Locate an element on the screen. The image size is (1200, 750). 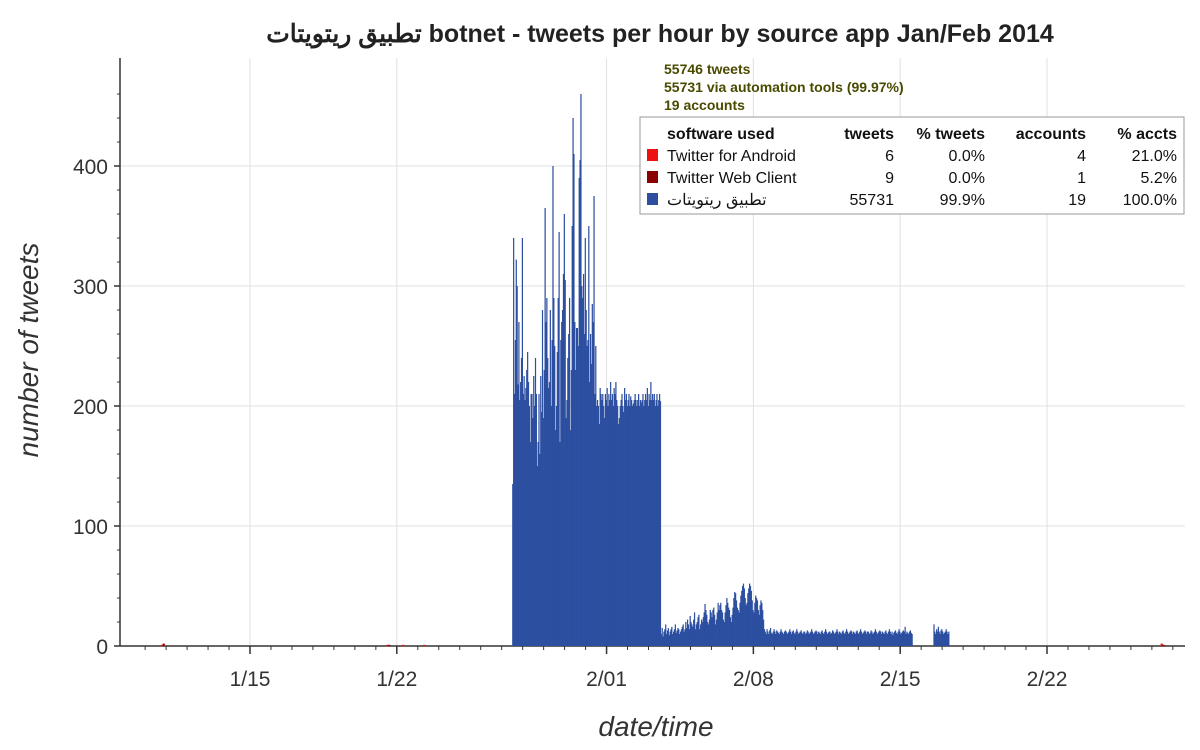
legend-header: software used is located at coordinates (721, 134).